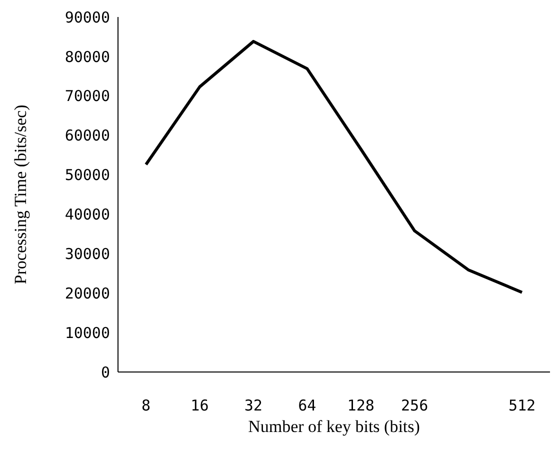  Describe the element at coordinates (20, 194) in the screenshot. I see `y-axis-title: Processing Time (bits/sec)` at that location.